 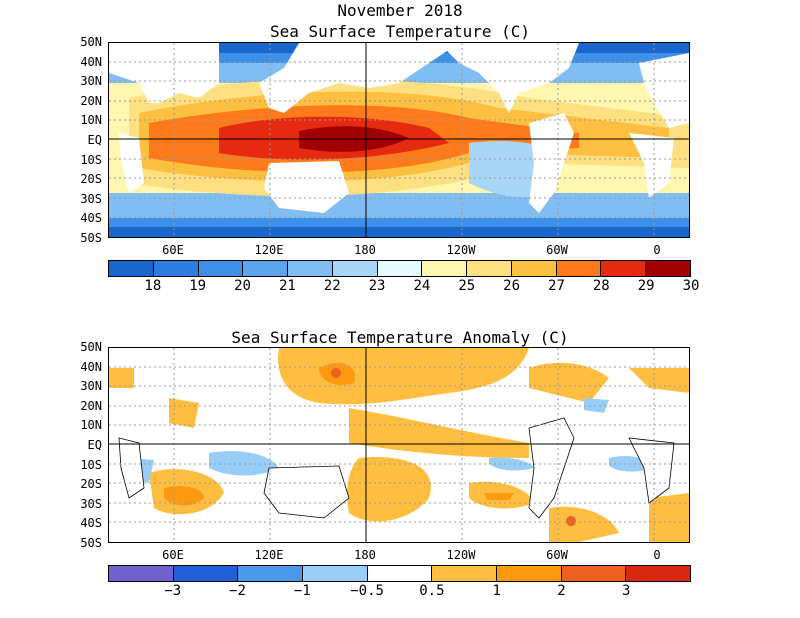 What do you see at coordinates (422, 286) in the screenshot?
I see `colorbar-label: 24` at bounding box center [422, 286].